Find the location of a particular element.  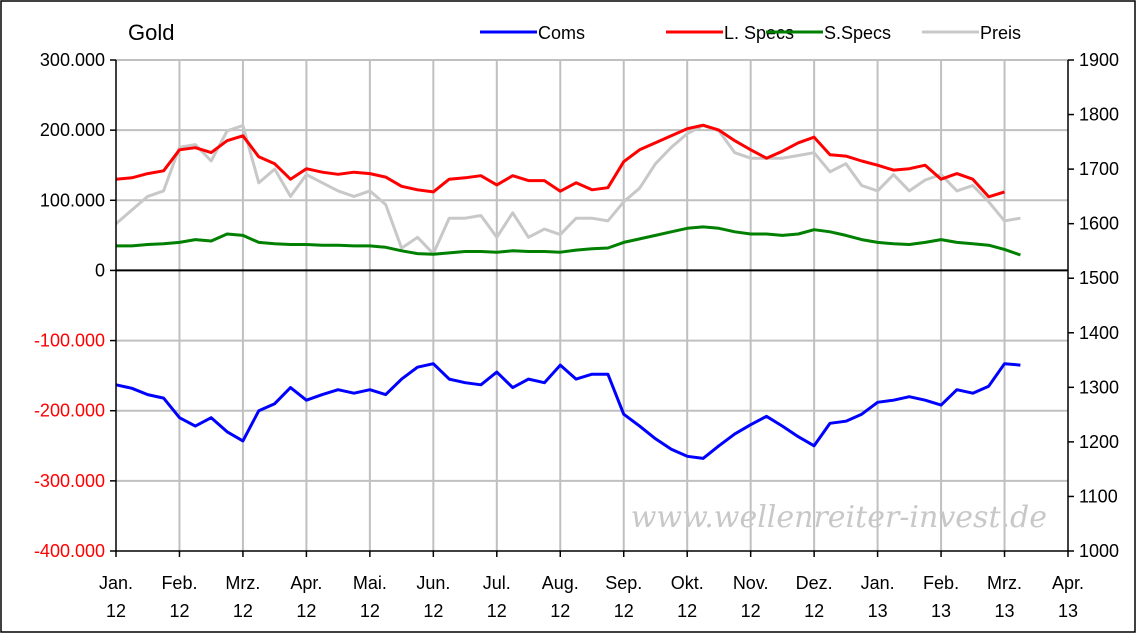

y-left-tick-label: 200.000 is located at coordinates (72, 130).